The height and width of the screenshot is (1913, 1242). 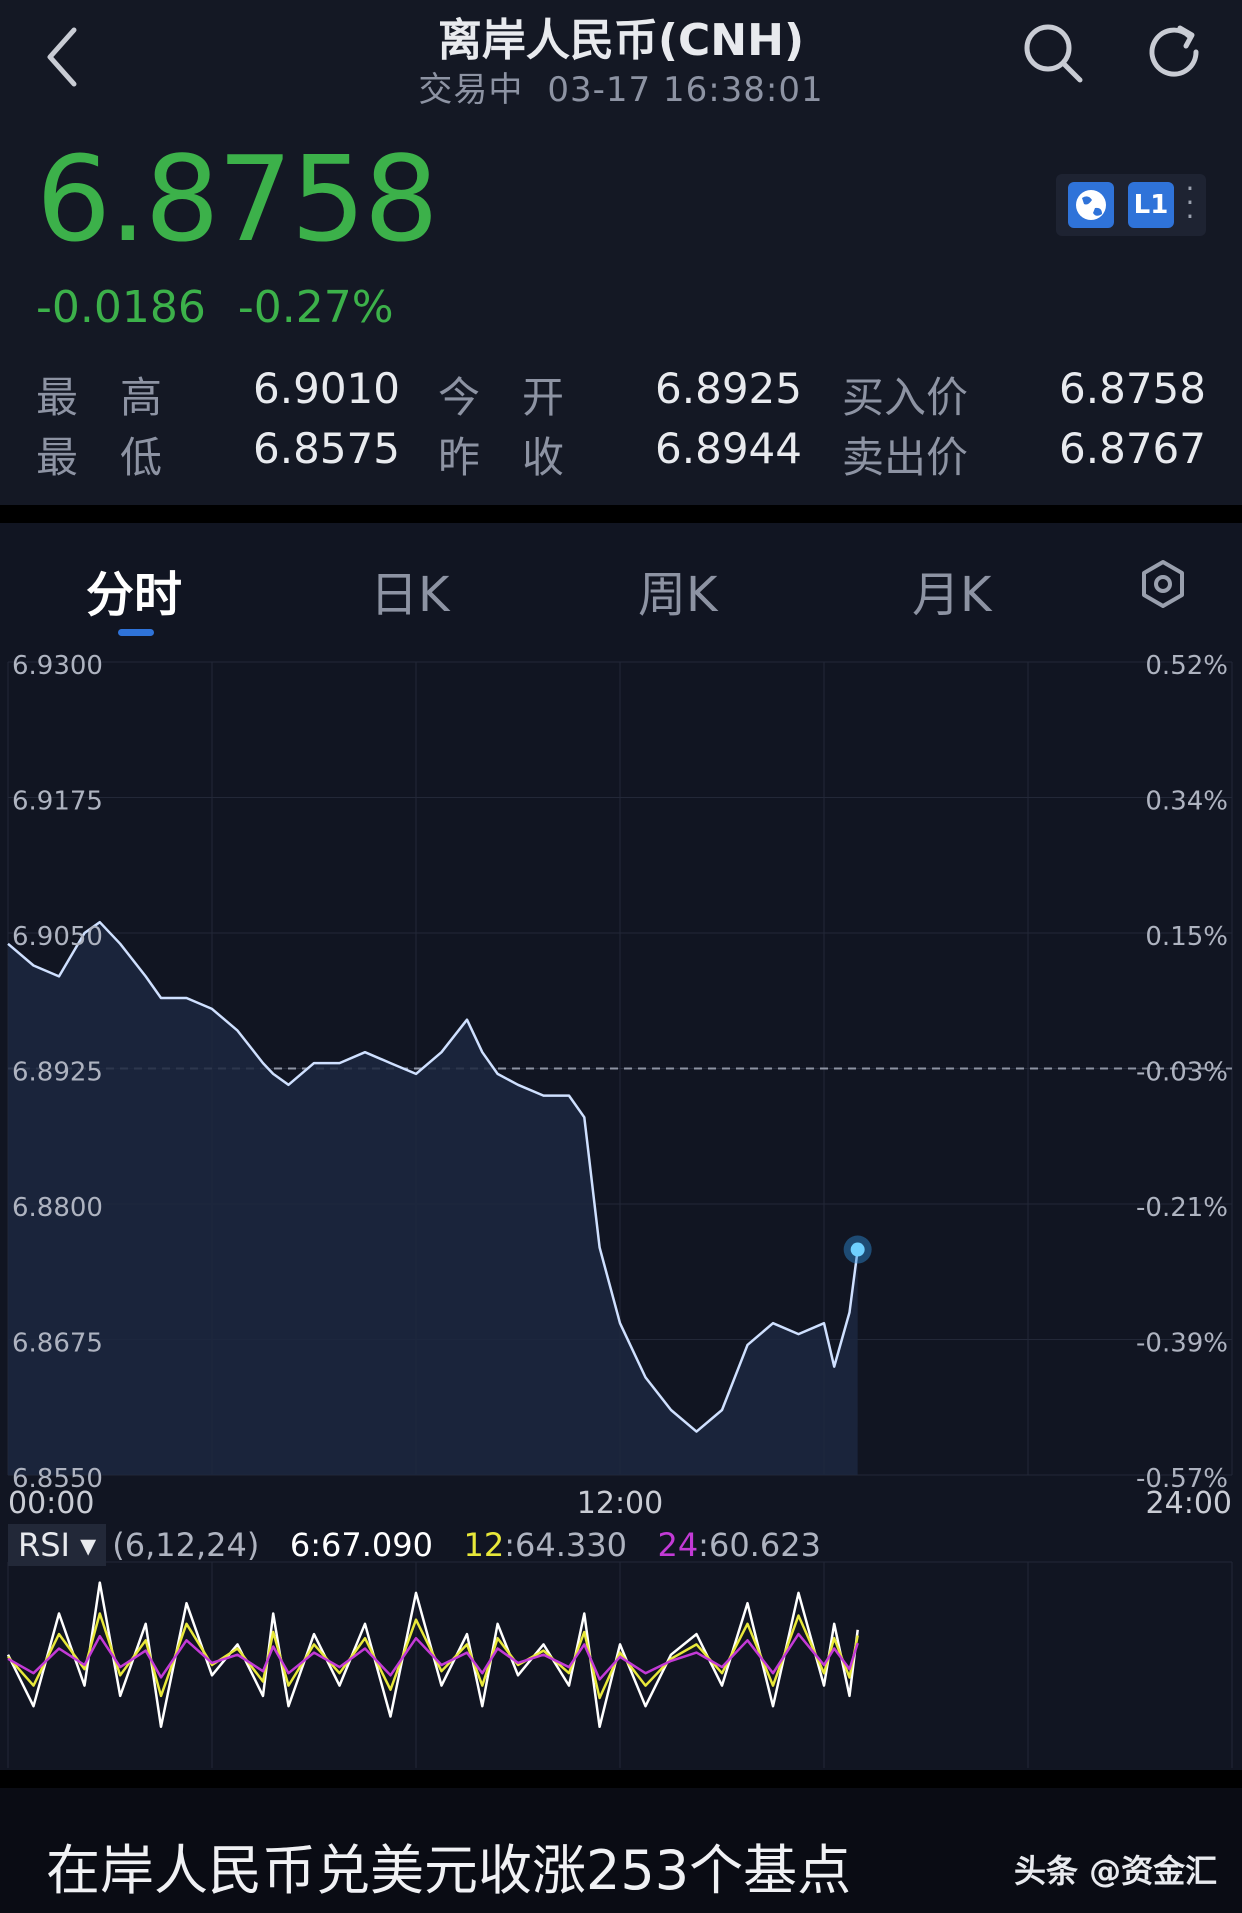 I want to click on level1-badge: L1, so click(x=1151, y=205).